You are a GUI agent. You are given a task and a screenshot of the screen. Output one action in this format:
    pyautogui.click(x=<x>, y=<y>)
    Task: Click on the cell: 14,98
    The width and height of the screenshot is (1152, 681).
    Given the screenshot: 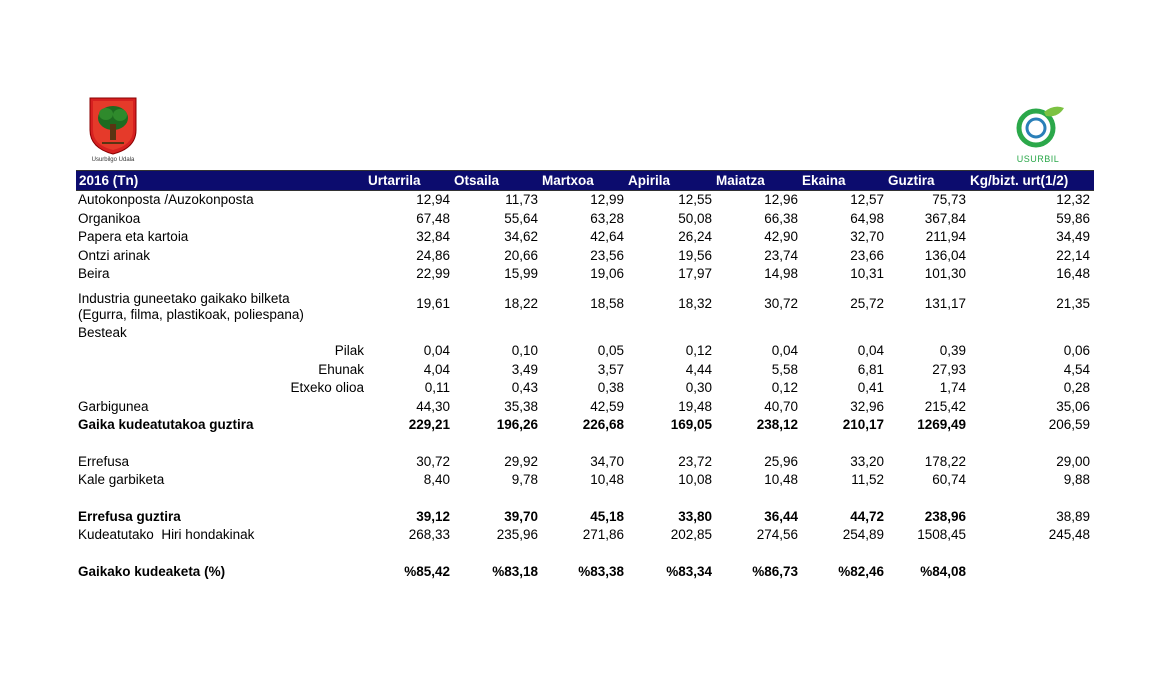 What is the action you would take?
    pyautogui.click(x=781, y=273)
    